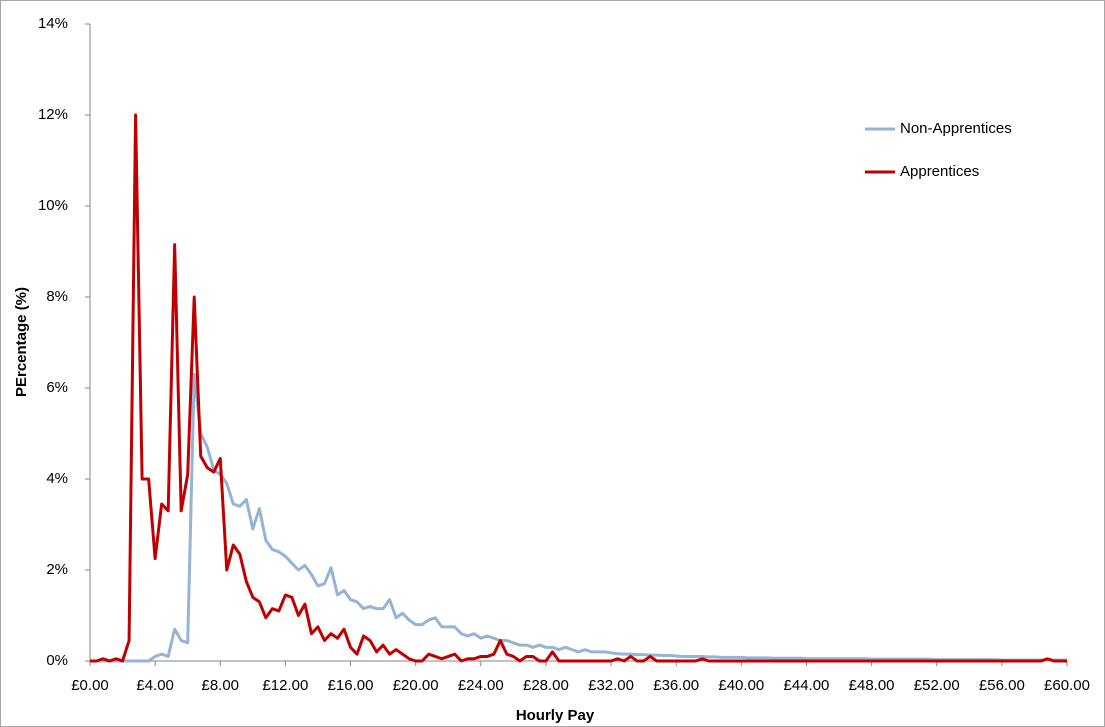 The image size is (1105, 727). Describe the element at coordinates (416, 685) in the screenshot. I see `x-tick-label: £20.00` at that location.